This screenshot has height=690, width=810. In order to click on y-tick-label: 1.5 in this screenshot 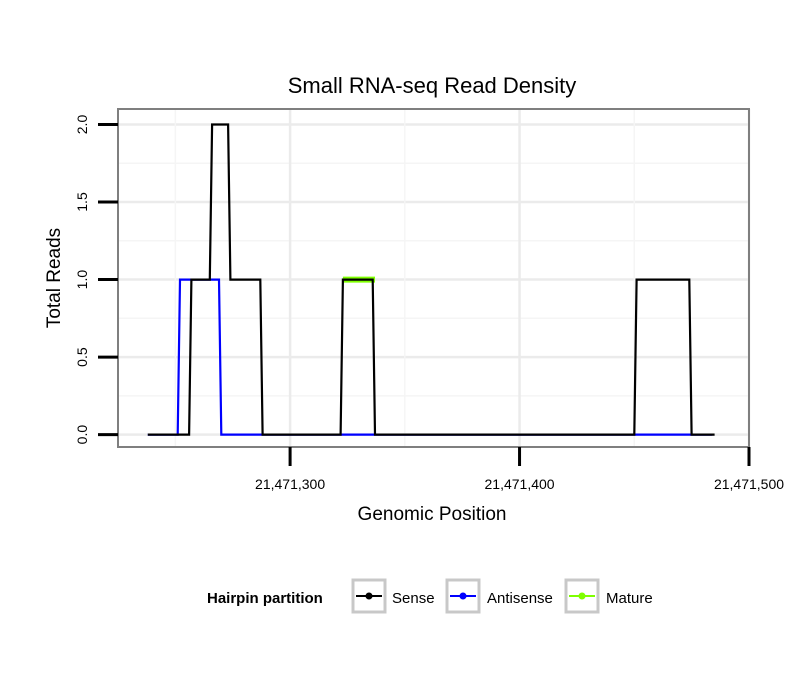, I will do `click(82, 202)`.